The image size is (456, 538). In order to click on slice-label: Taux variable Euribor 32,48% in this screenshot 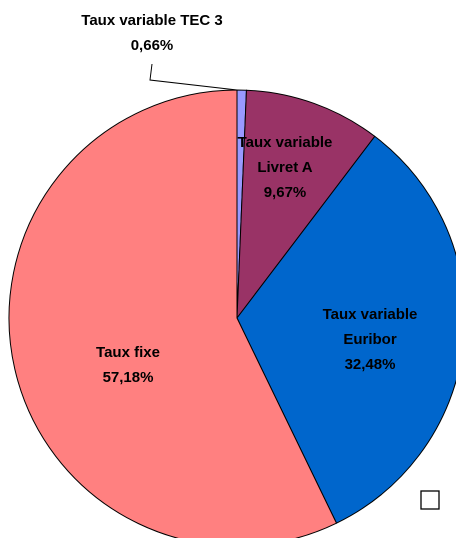, I will do `click(370, 339)`.